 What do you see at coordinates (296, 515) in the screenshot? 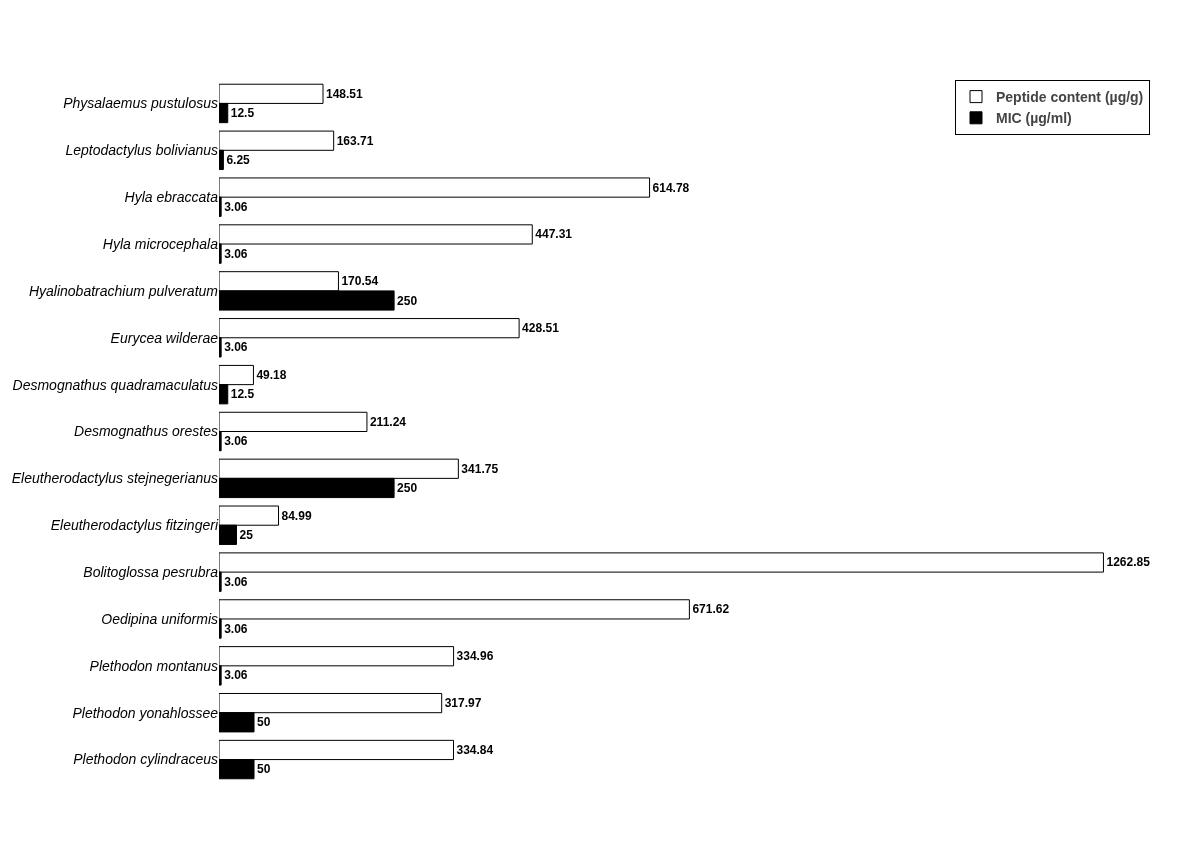
I see `data-label: 84.99` at bounding box center [296, 515].